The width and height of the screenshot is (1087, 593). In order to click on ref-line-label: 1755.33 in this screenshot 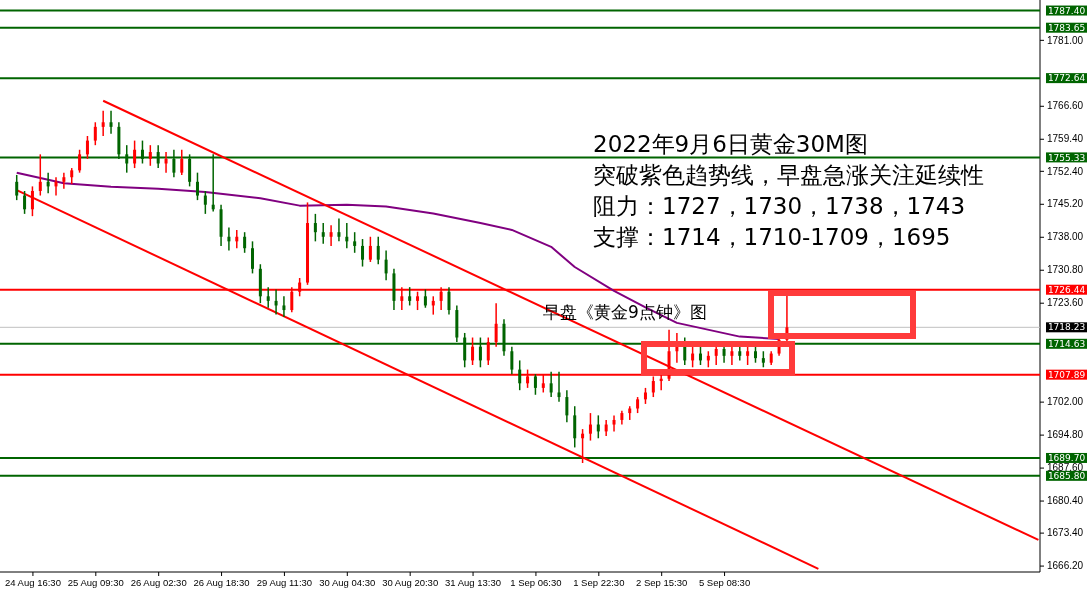, I will do `click(1066, 157)`.